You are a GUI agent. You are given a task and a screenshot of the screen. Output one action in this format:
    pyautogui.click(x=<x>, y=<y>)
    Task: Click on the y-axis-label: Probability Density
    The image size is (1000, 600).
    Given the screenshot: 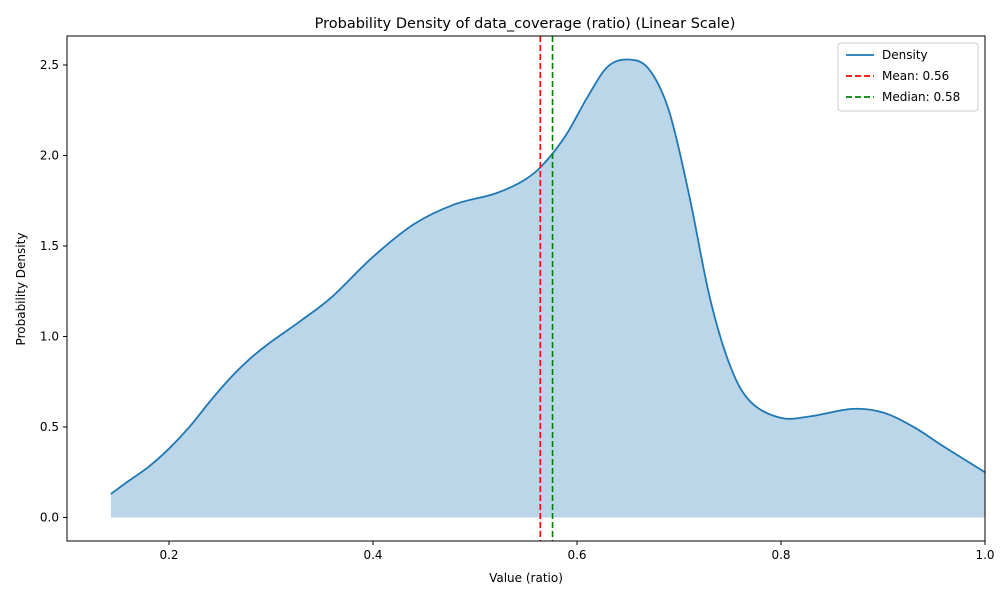 What is the action you would take?
    pyautogui.click(x=21, y=289)
    